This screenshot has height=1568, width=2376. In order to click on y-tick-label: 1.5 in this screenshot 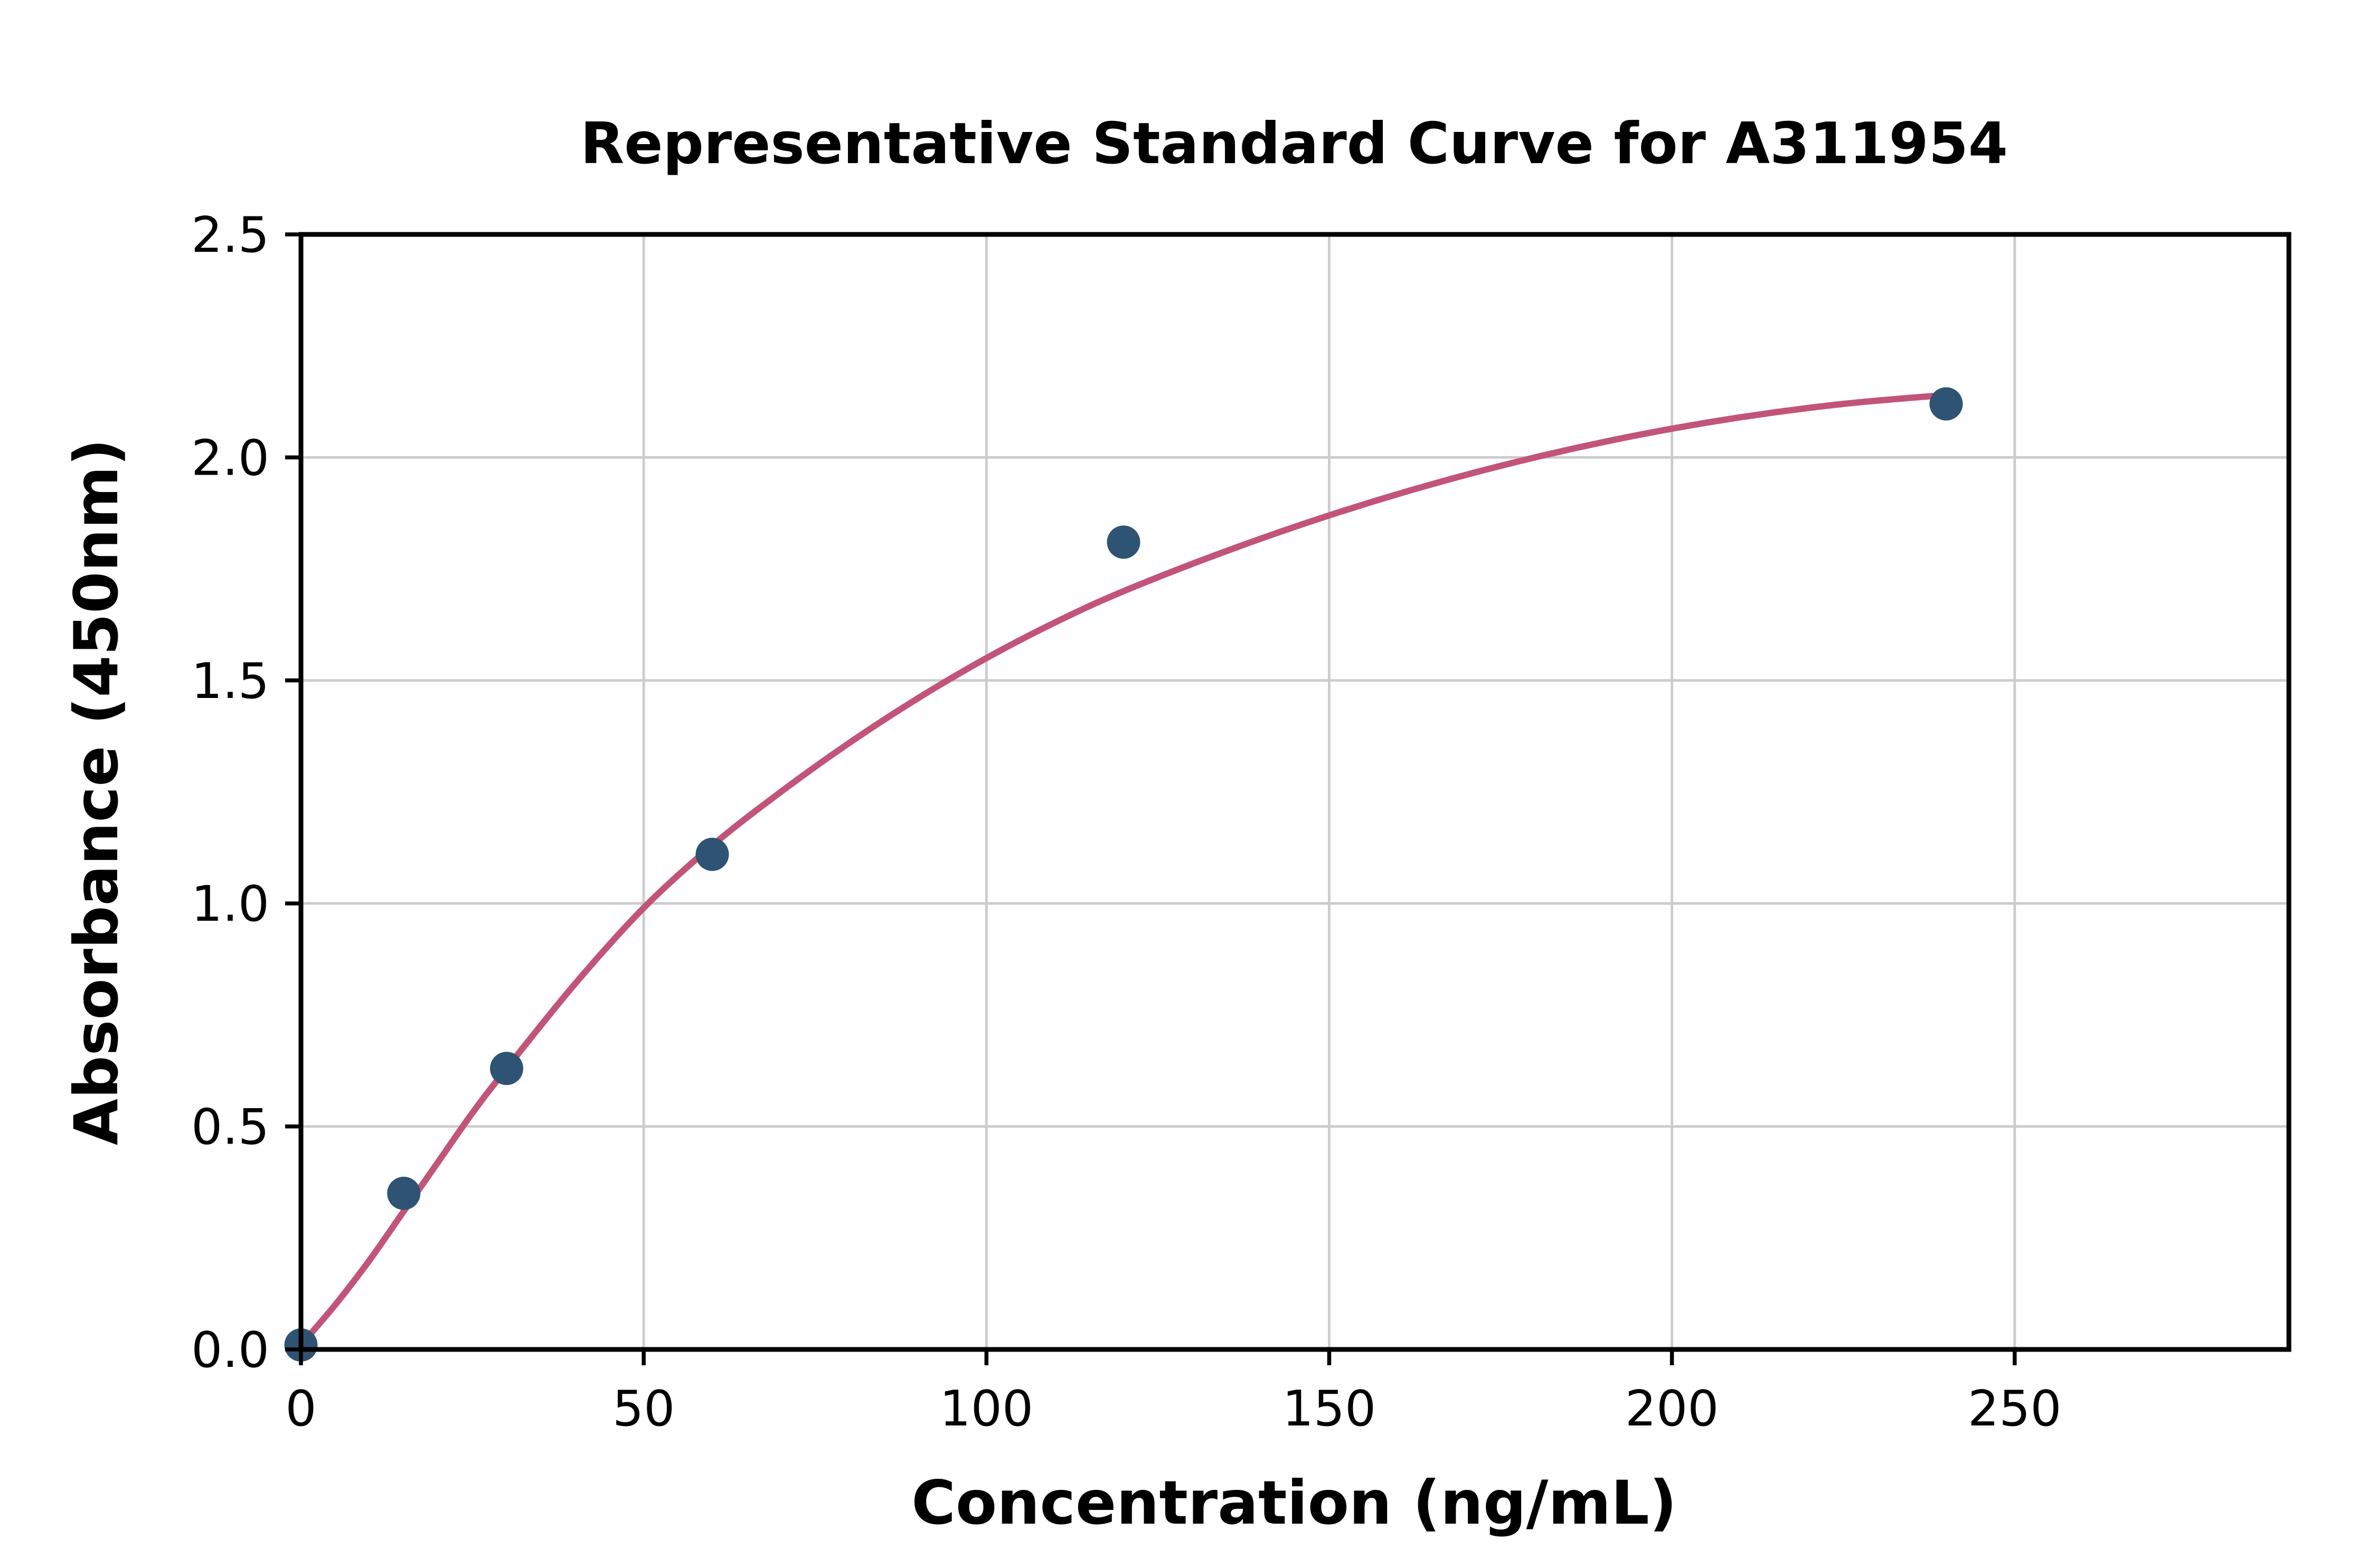, I will do `click(230, 681)`.